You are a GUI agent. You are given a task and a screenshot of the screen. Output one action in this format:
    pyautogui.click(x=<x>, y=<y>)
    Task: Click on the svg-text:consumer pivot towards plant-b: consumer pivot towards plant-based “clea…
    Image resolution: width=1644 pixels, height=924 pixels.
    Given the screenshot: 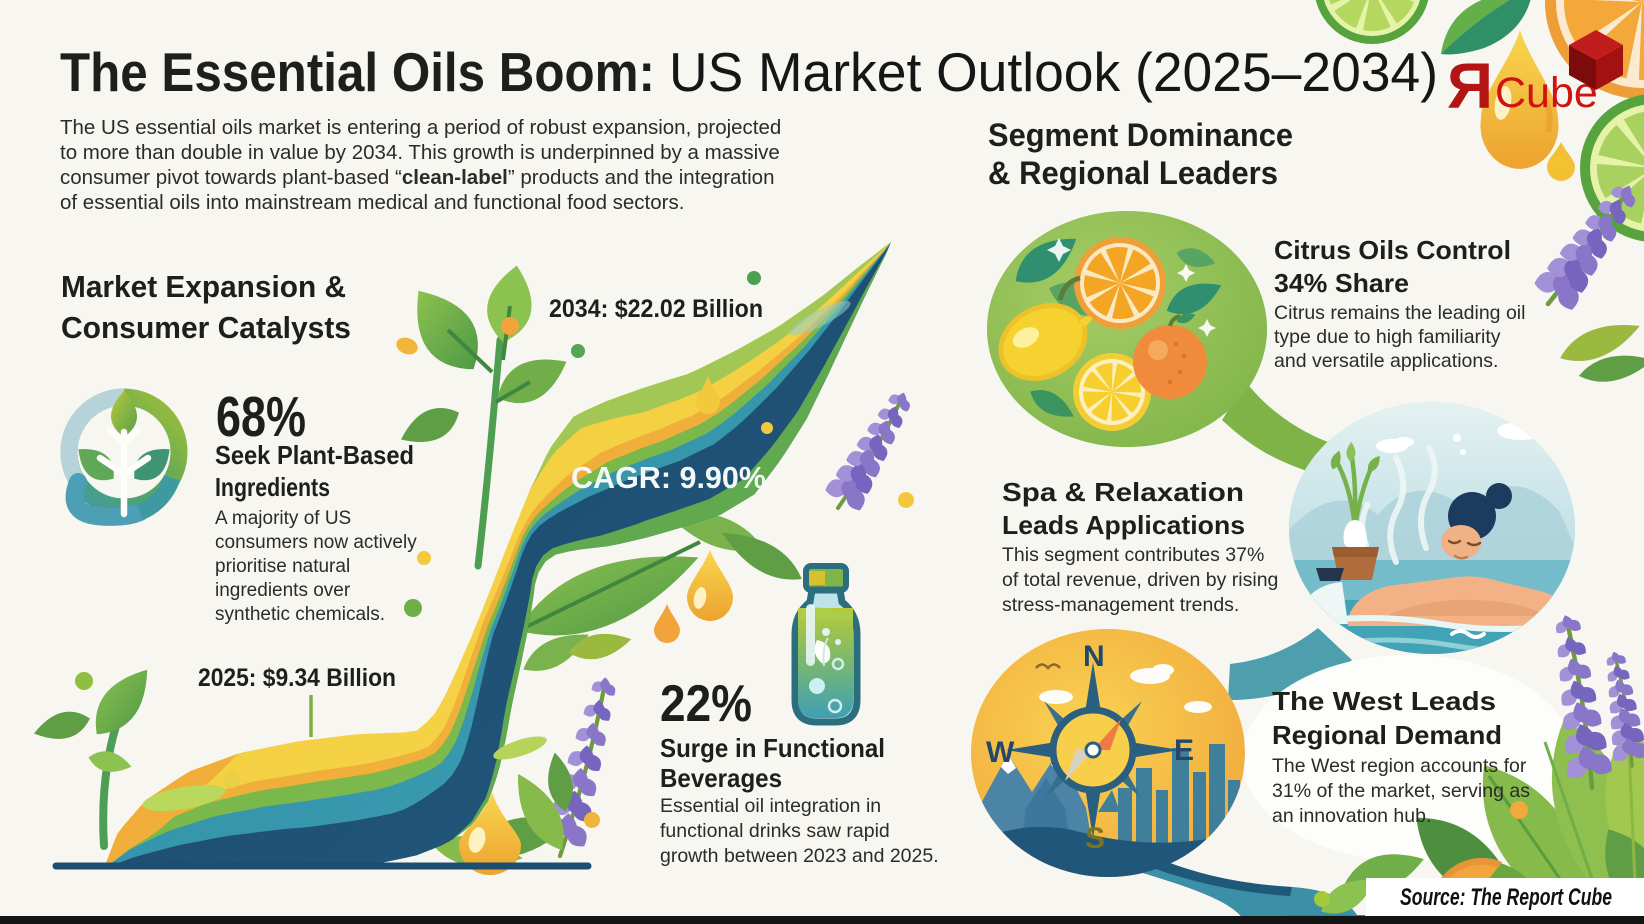 What is the action you would take?
    pyautogui.click(x=417, y=177)
    